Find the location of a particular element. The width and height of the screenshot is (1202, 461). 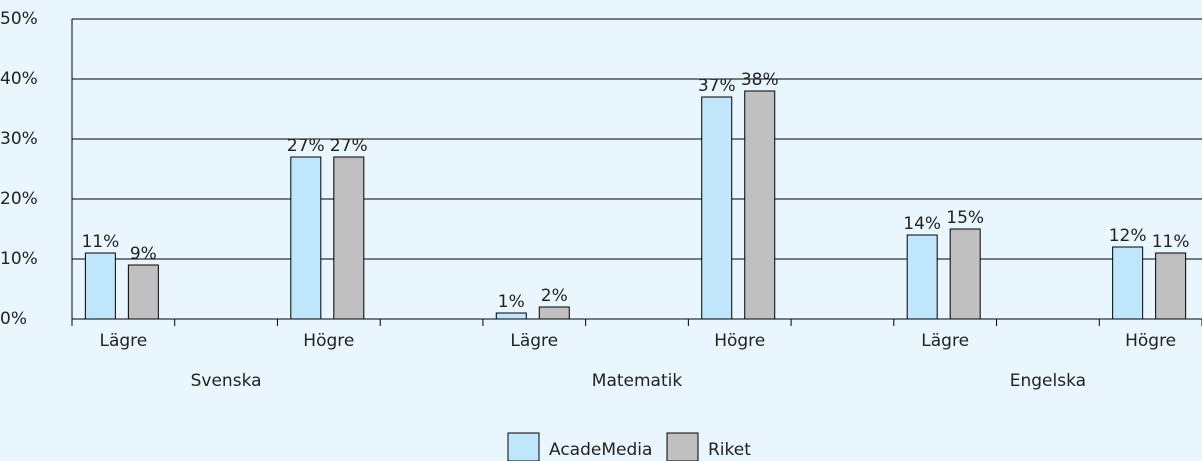

value-label: 1% is located at coordinates (511, 302).